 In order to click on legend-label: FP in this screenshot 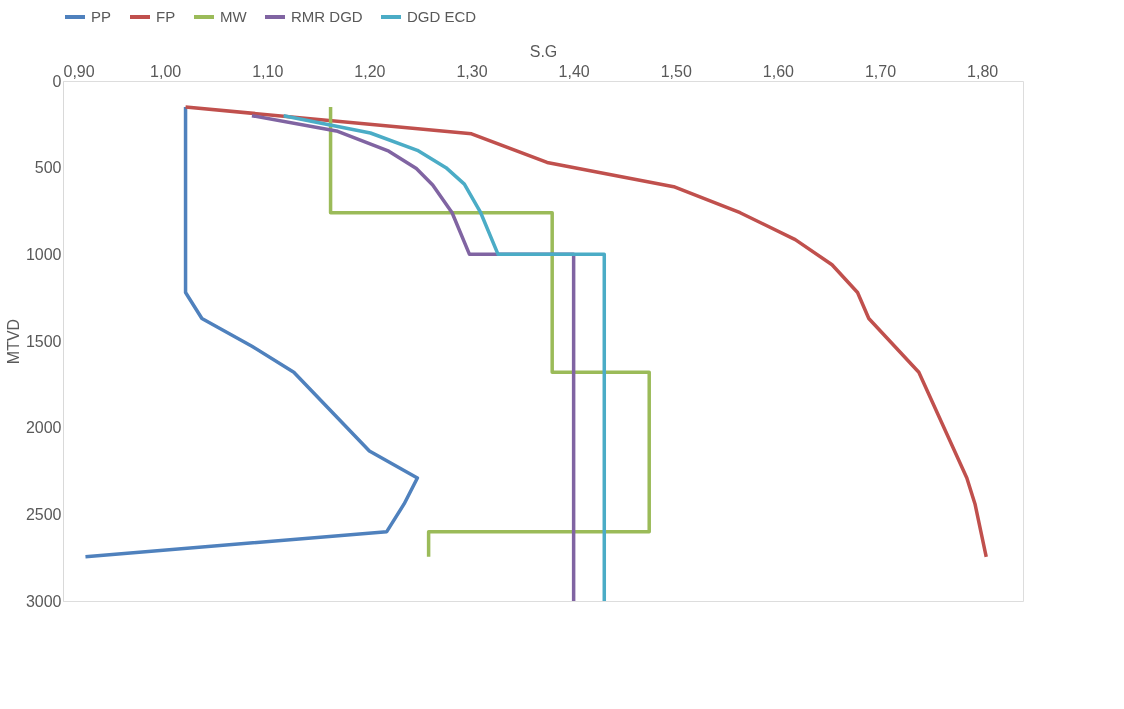, I will do `click(166, 16)`.